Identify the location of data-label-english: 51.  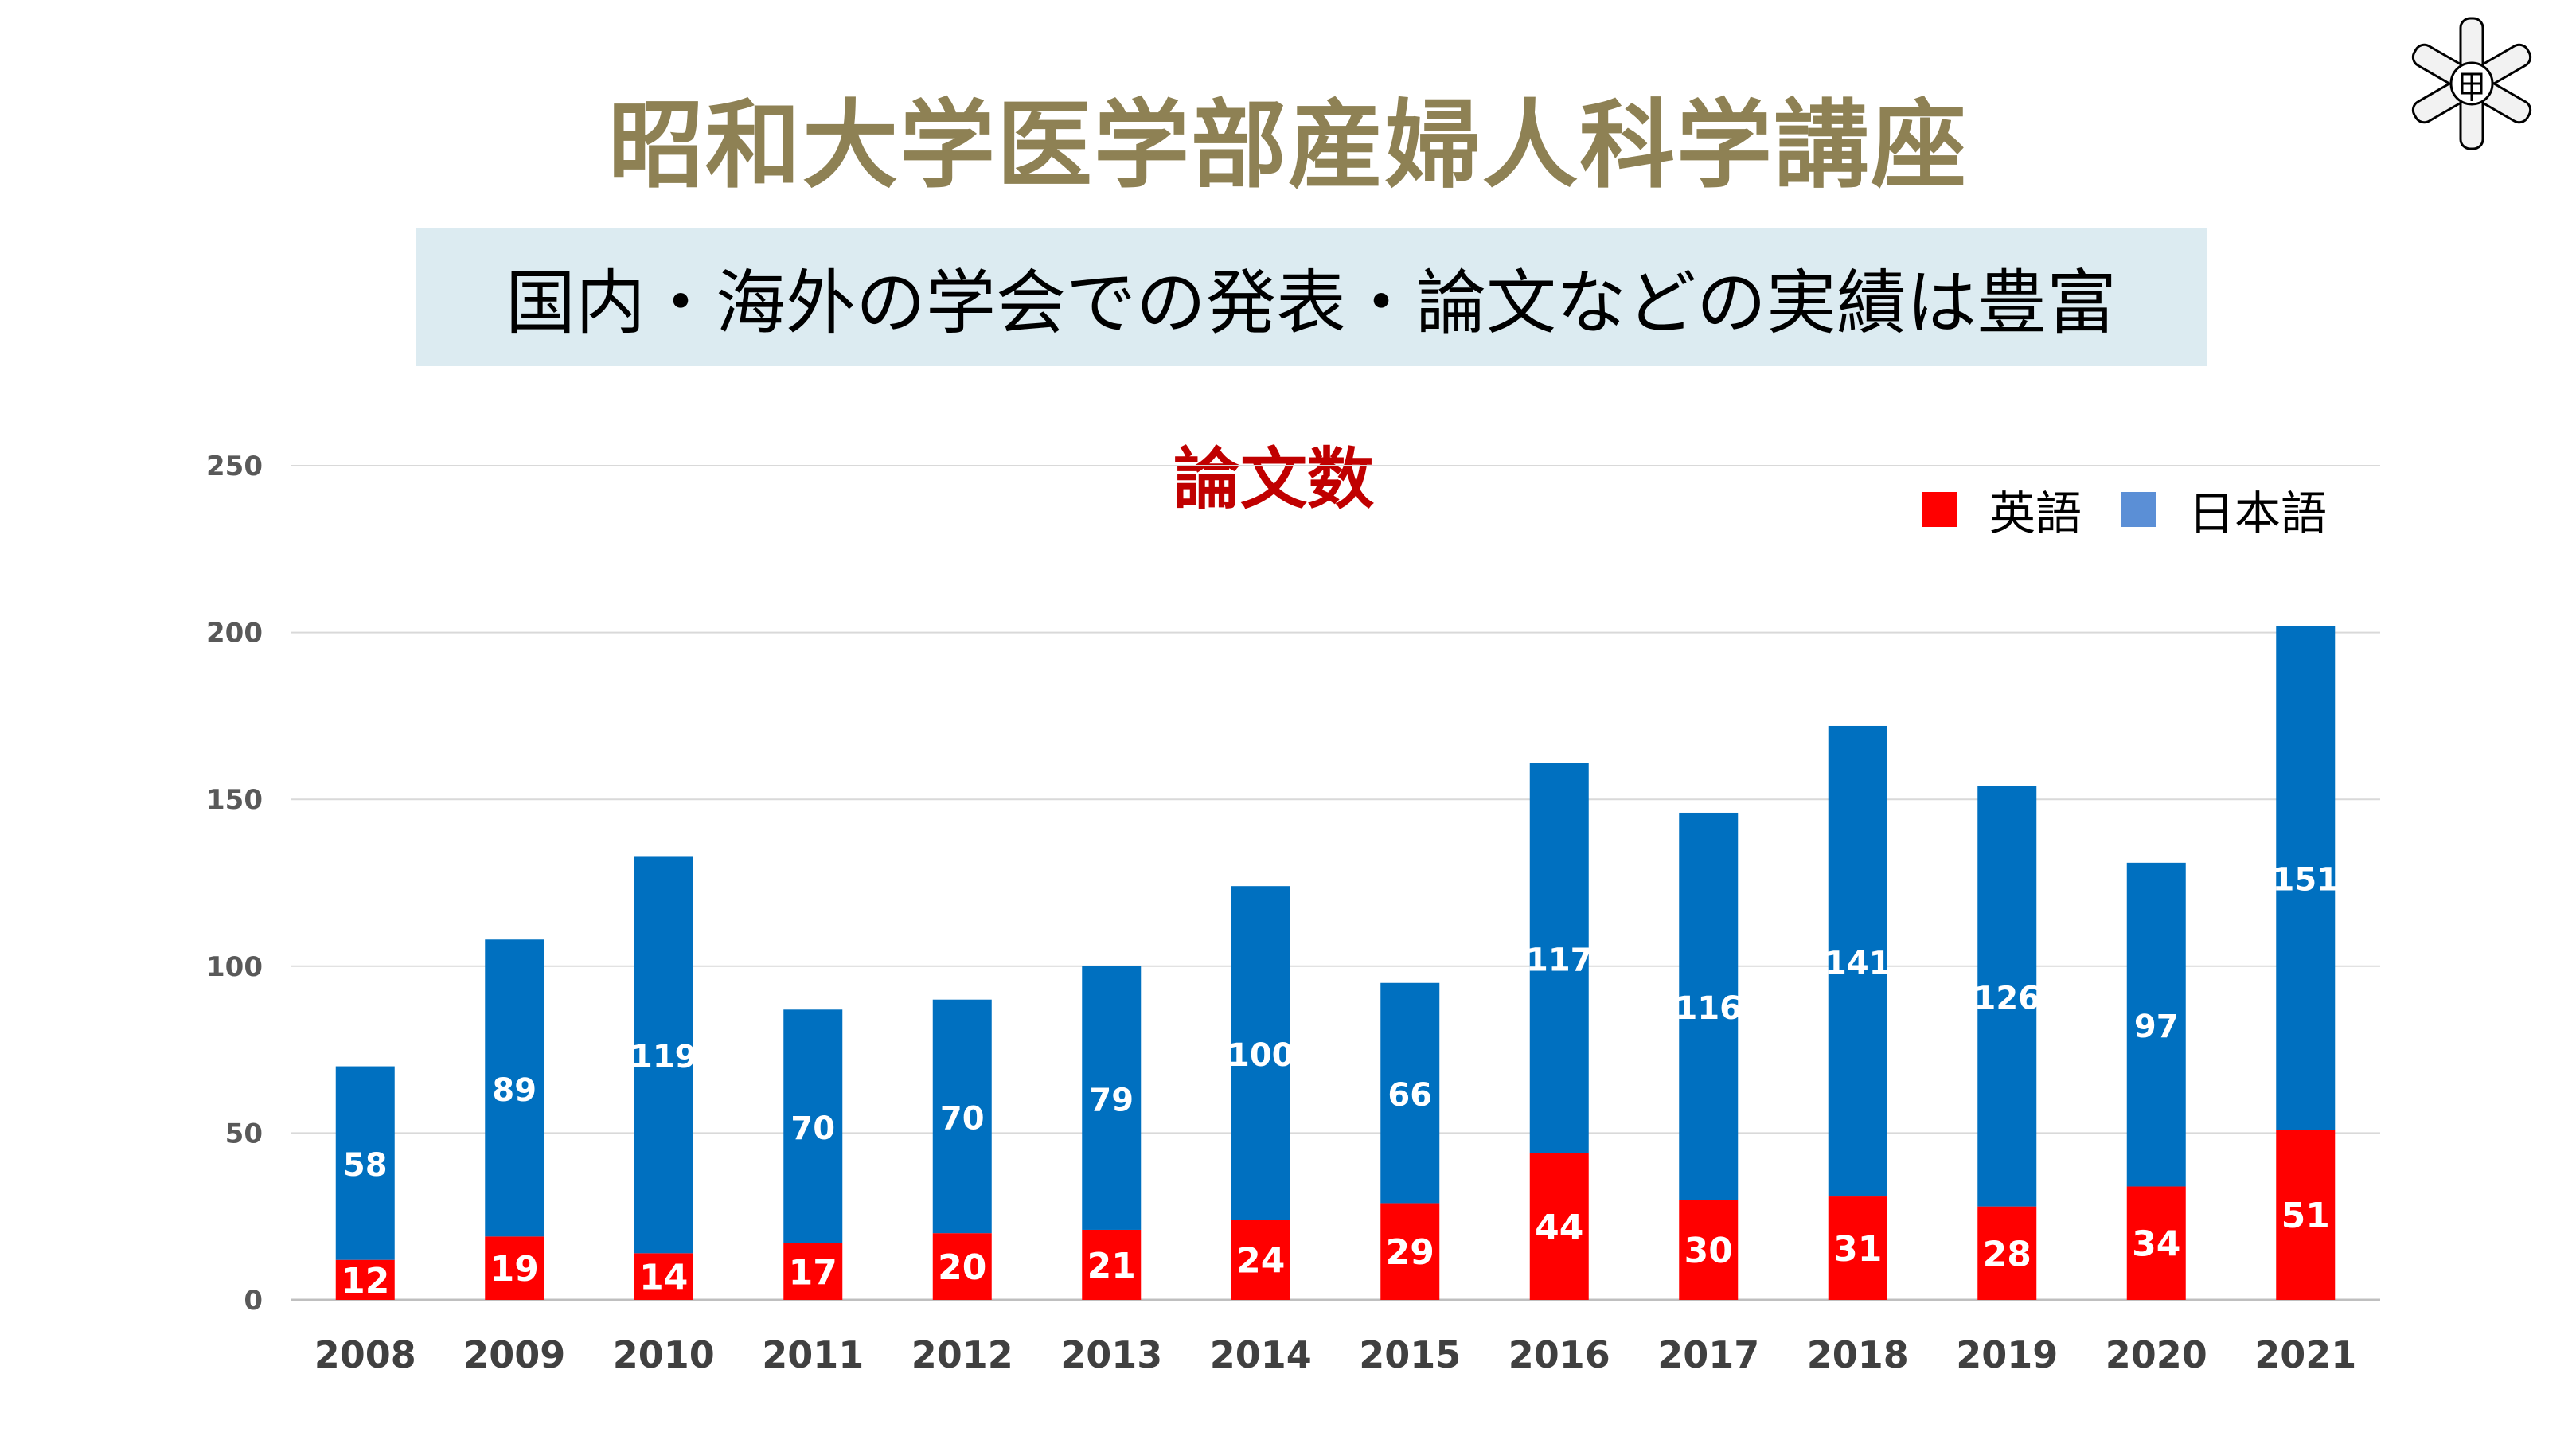
(2305, 1216).